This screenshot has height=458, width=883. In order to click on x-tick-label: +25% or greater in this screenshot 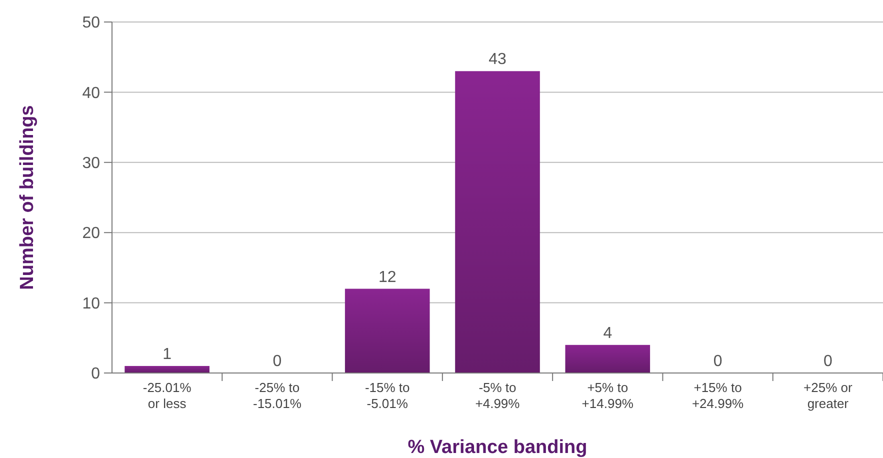, I will do `click(828, 395)`.